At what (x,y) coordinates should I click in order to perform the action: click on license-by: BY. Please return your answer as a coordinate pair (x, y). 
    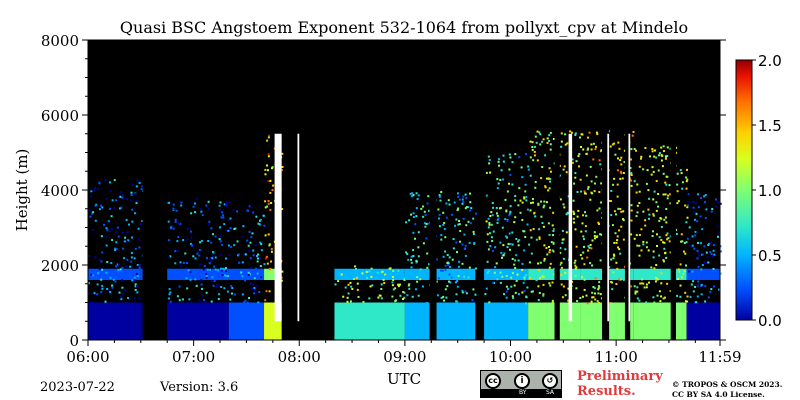
    Looking at the image, I should click on (523, 392).